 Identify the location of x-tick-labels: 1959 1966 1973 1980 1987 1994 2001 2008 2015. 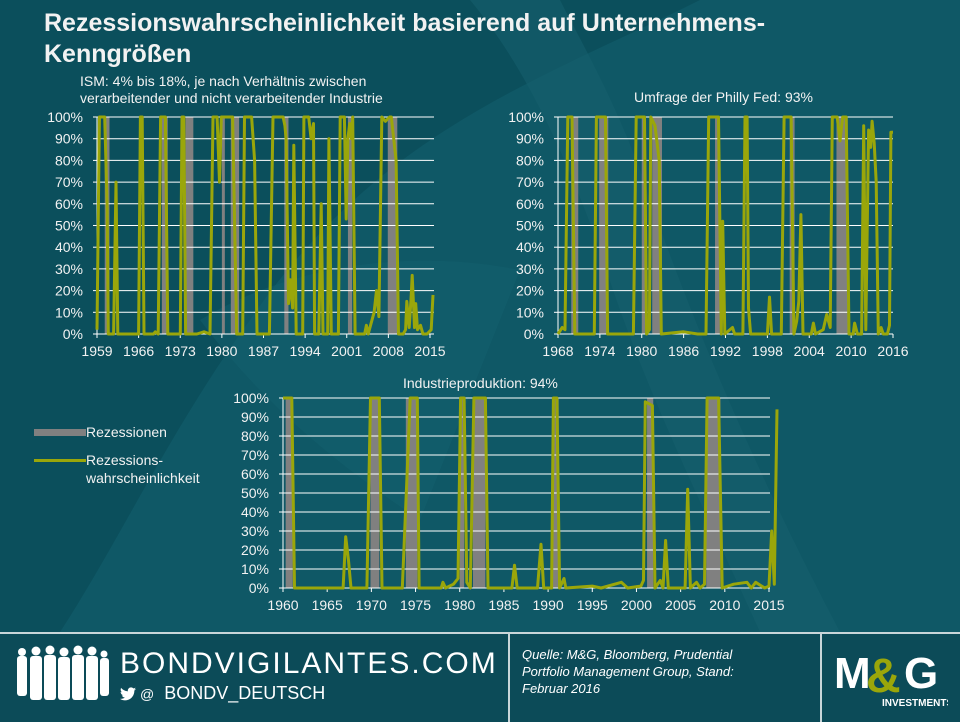
(263, 346).